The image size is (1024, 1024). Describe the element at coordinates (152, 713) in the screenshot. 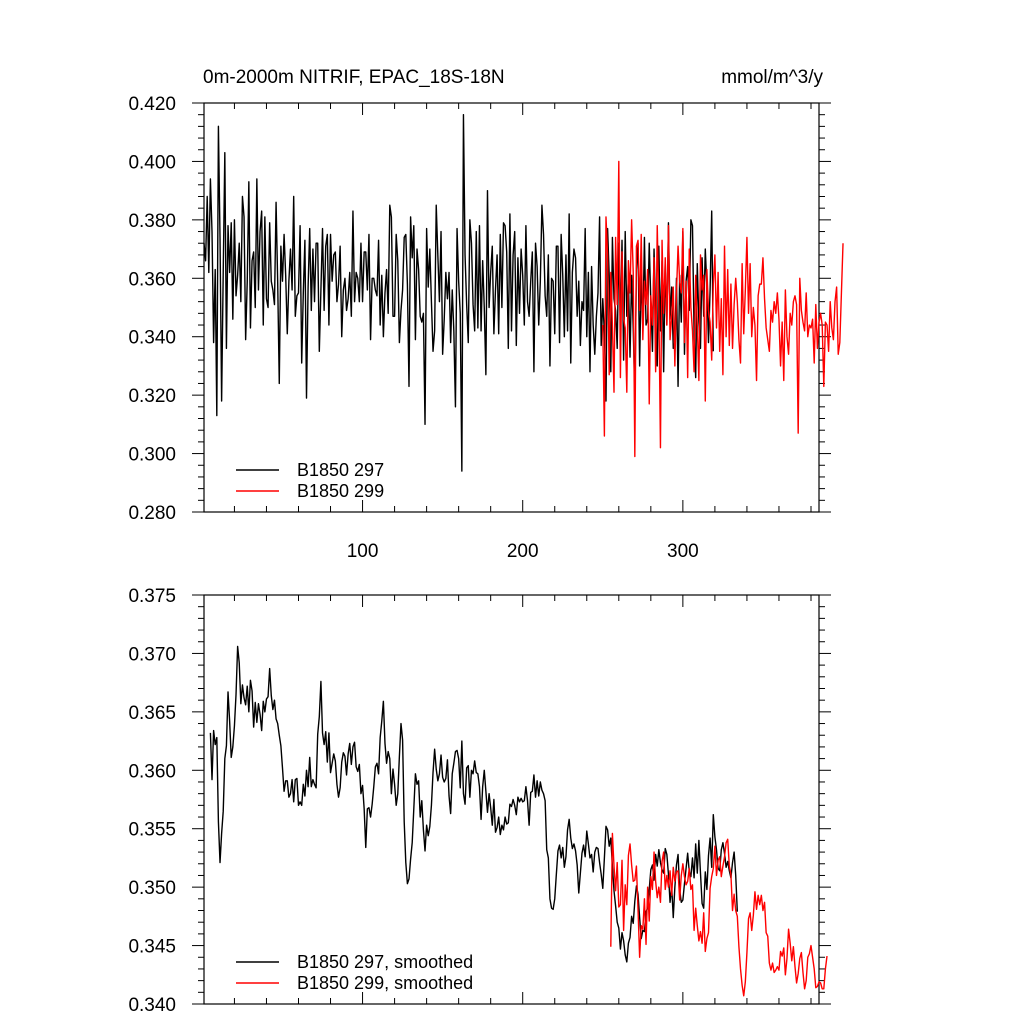

I see `bottom-y-tick-label: 0.365` at that location.